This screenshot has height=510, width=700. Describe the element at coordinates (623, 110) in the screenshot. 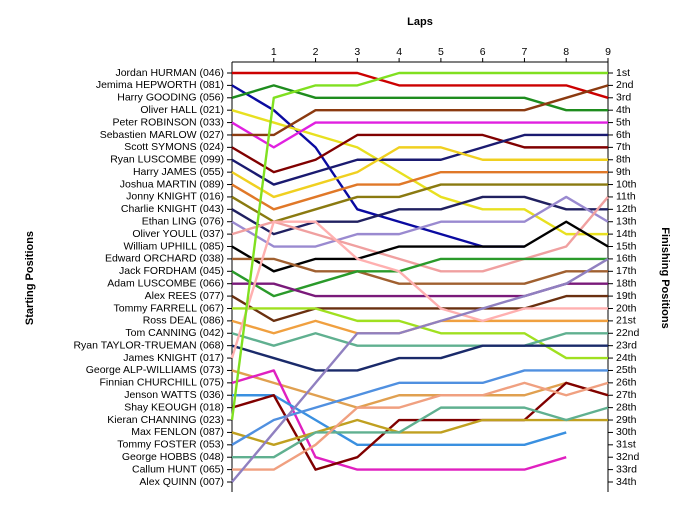

I see `y2-tick-label: 4th` at that location.